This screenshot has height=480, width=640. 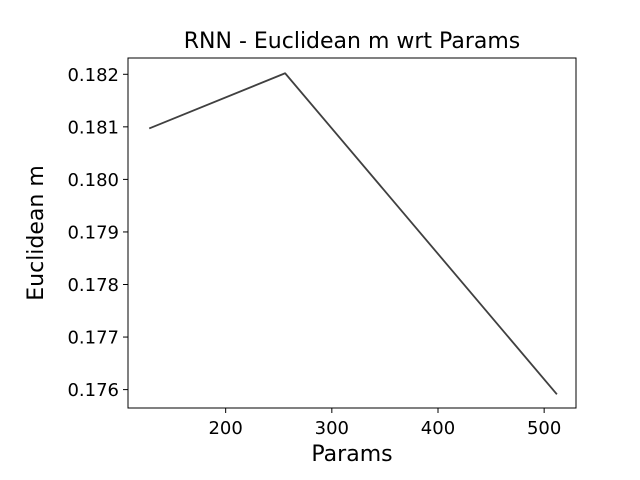 I want to click on x-tick-label: 300, so click(x=332, y=428).